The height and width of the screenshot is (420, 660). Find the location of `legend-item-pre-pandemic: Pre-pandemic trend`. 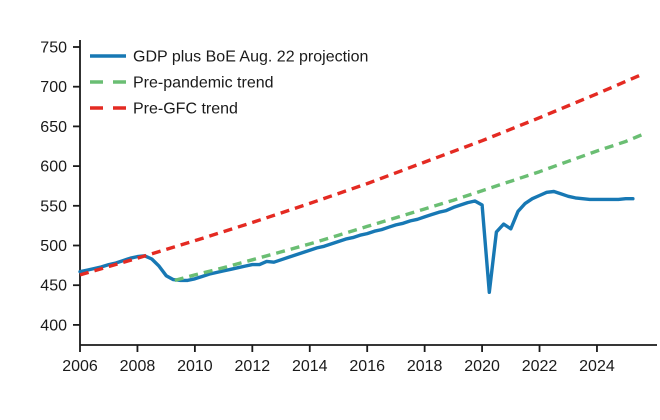

legend-item-pre-pandemic: Pre-pandemic trend is located at coordinates (182, 83).